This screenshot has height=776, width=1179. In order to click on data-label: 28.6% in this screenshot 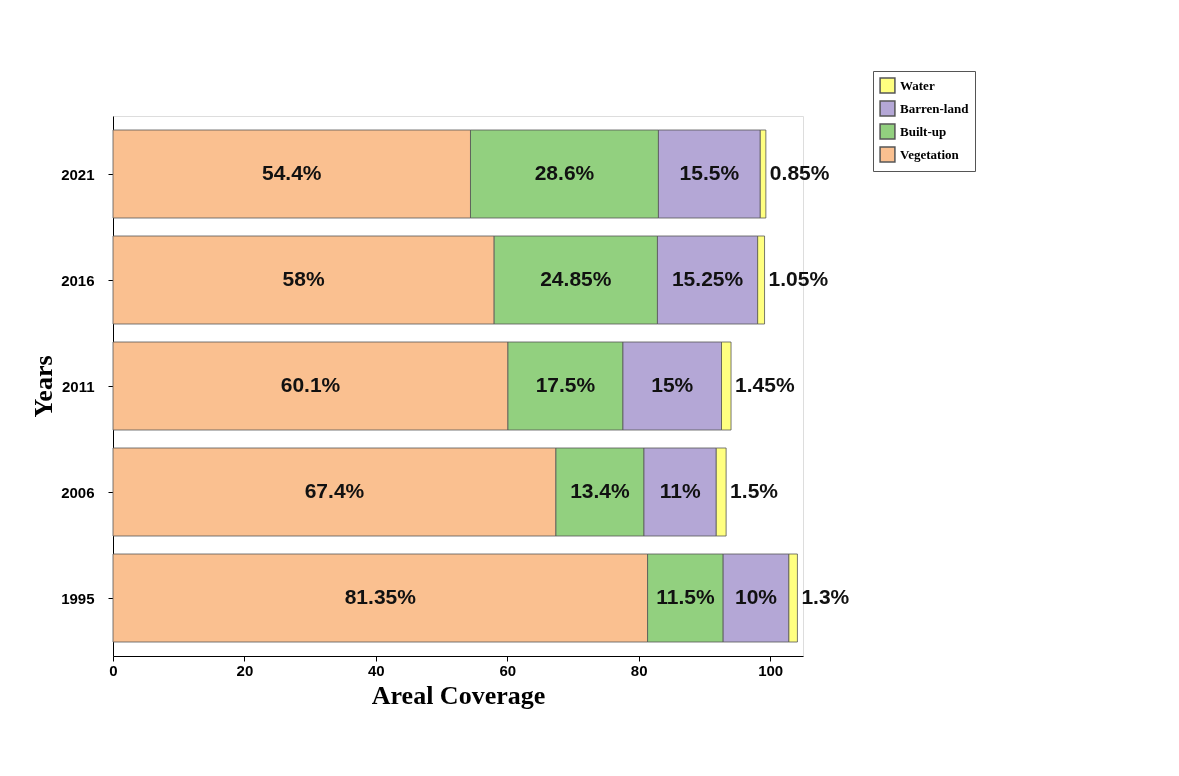, I will do `click(564, 172)`.